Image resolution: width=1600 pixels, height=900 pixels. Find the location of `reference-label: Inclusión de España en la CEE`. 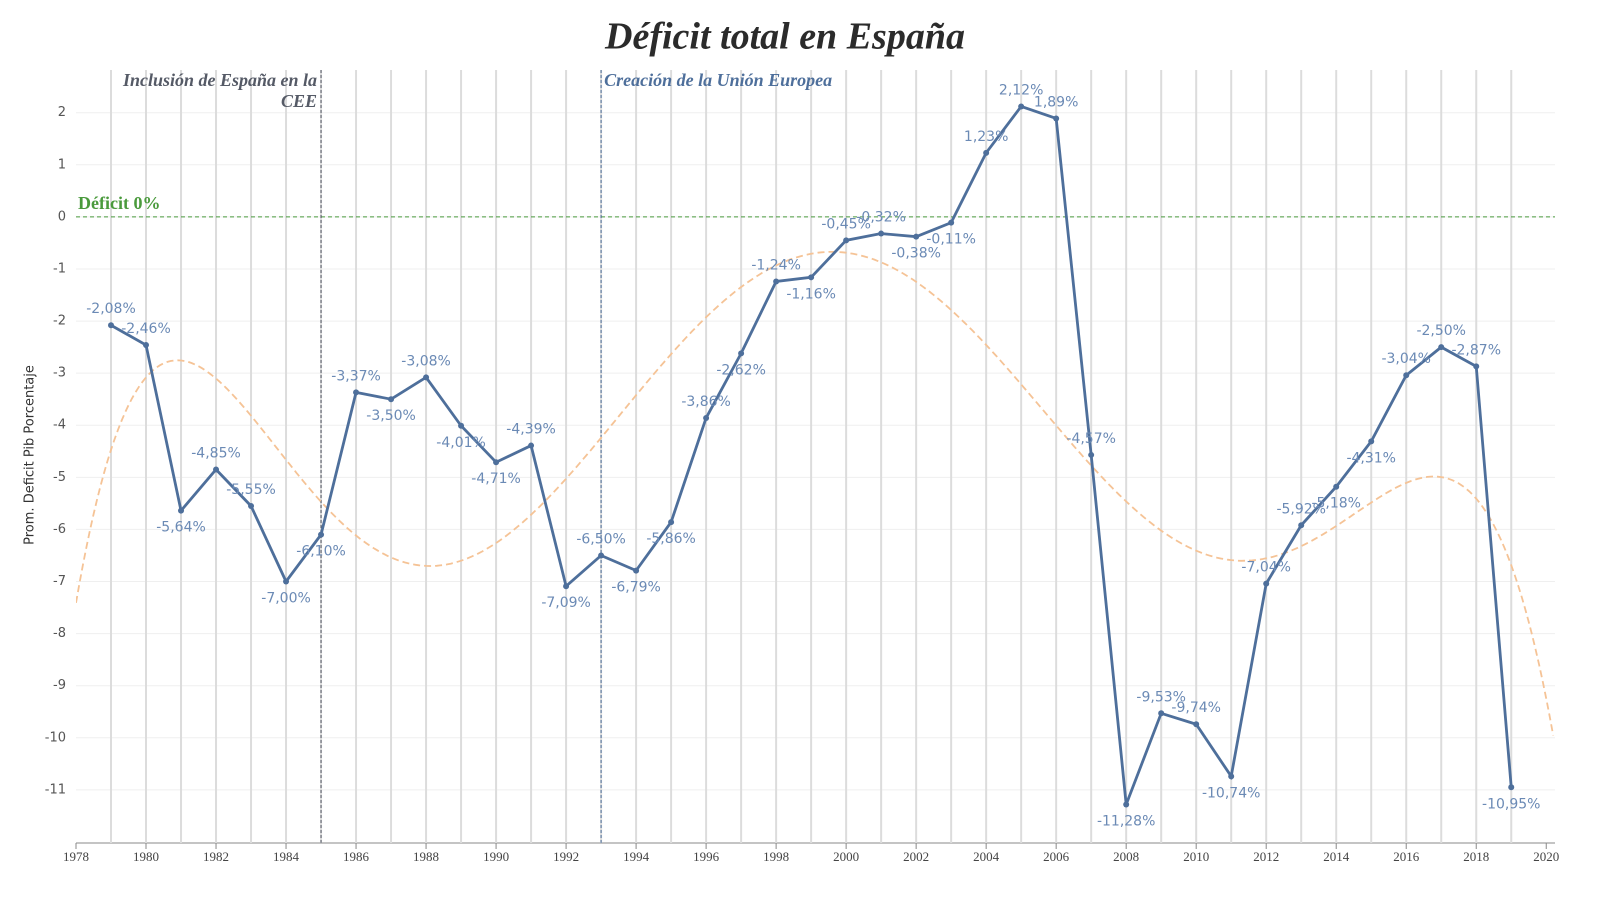

reference-label: Inclusión de España en la CEE is located at coordinates (220, 90).